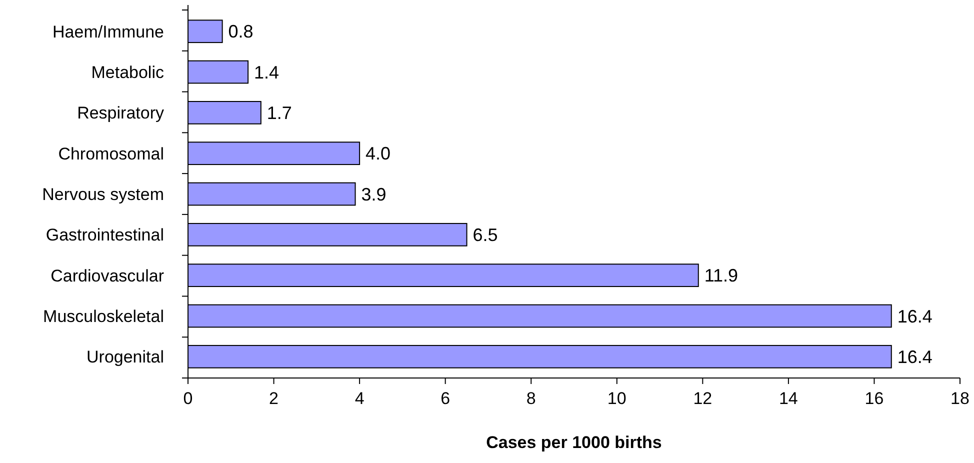 This screenshot has height=463, width=974. I want to click on y-tick-label: Urogenital, so click(125, 357).